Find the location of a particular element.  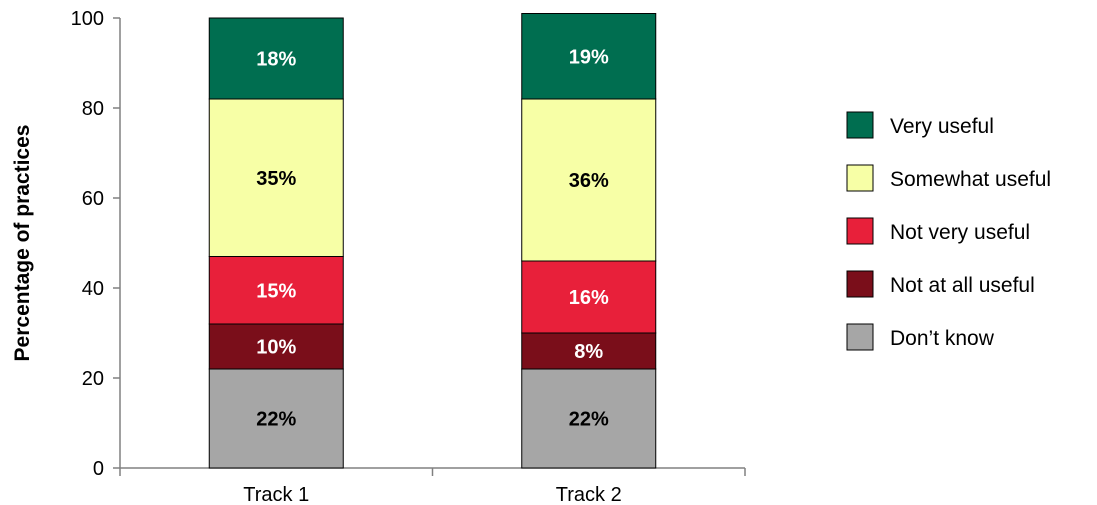

data-label: 19% is located at coordinates (589, 57).